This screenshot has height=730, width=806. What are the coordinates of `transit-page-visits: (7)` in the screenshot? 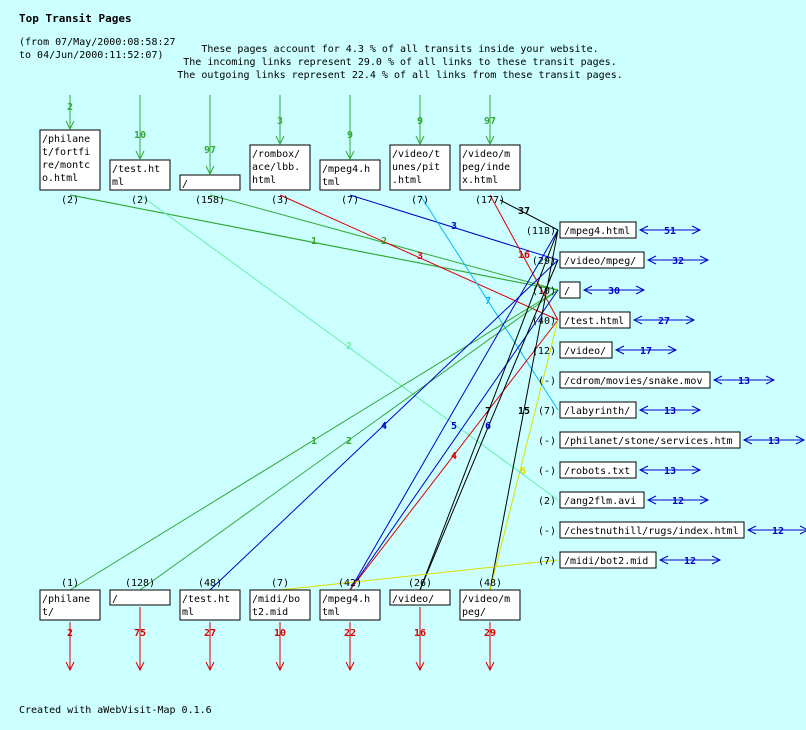 It's located at (547, 561).